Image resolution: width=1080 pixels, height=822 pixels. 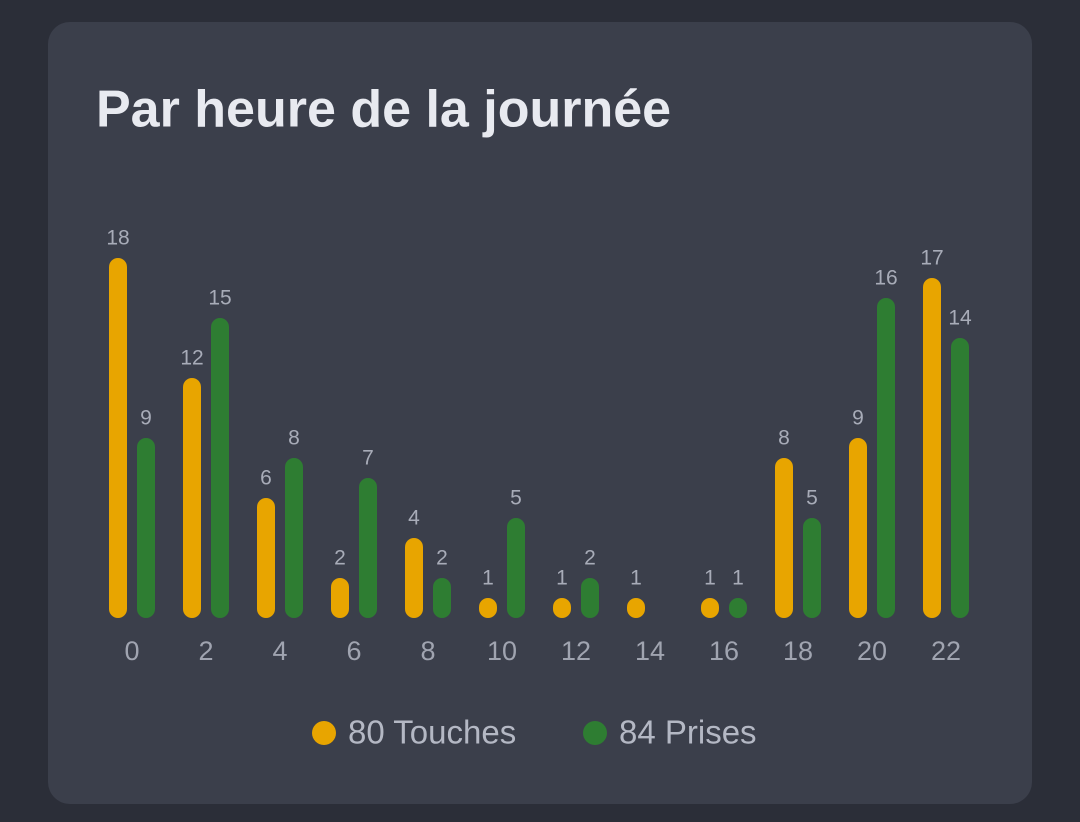 I want to click on legend-label: 80 Touches, so click(x=432, y=732).